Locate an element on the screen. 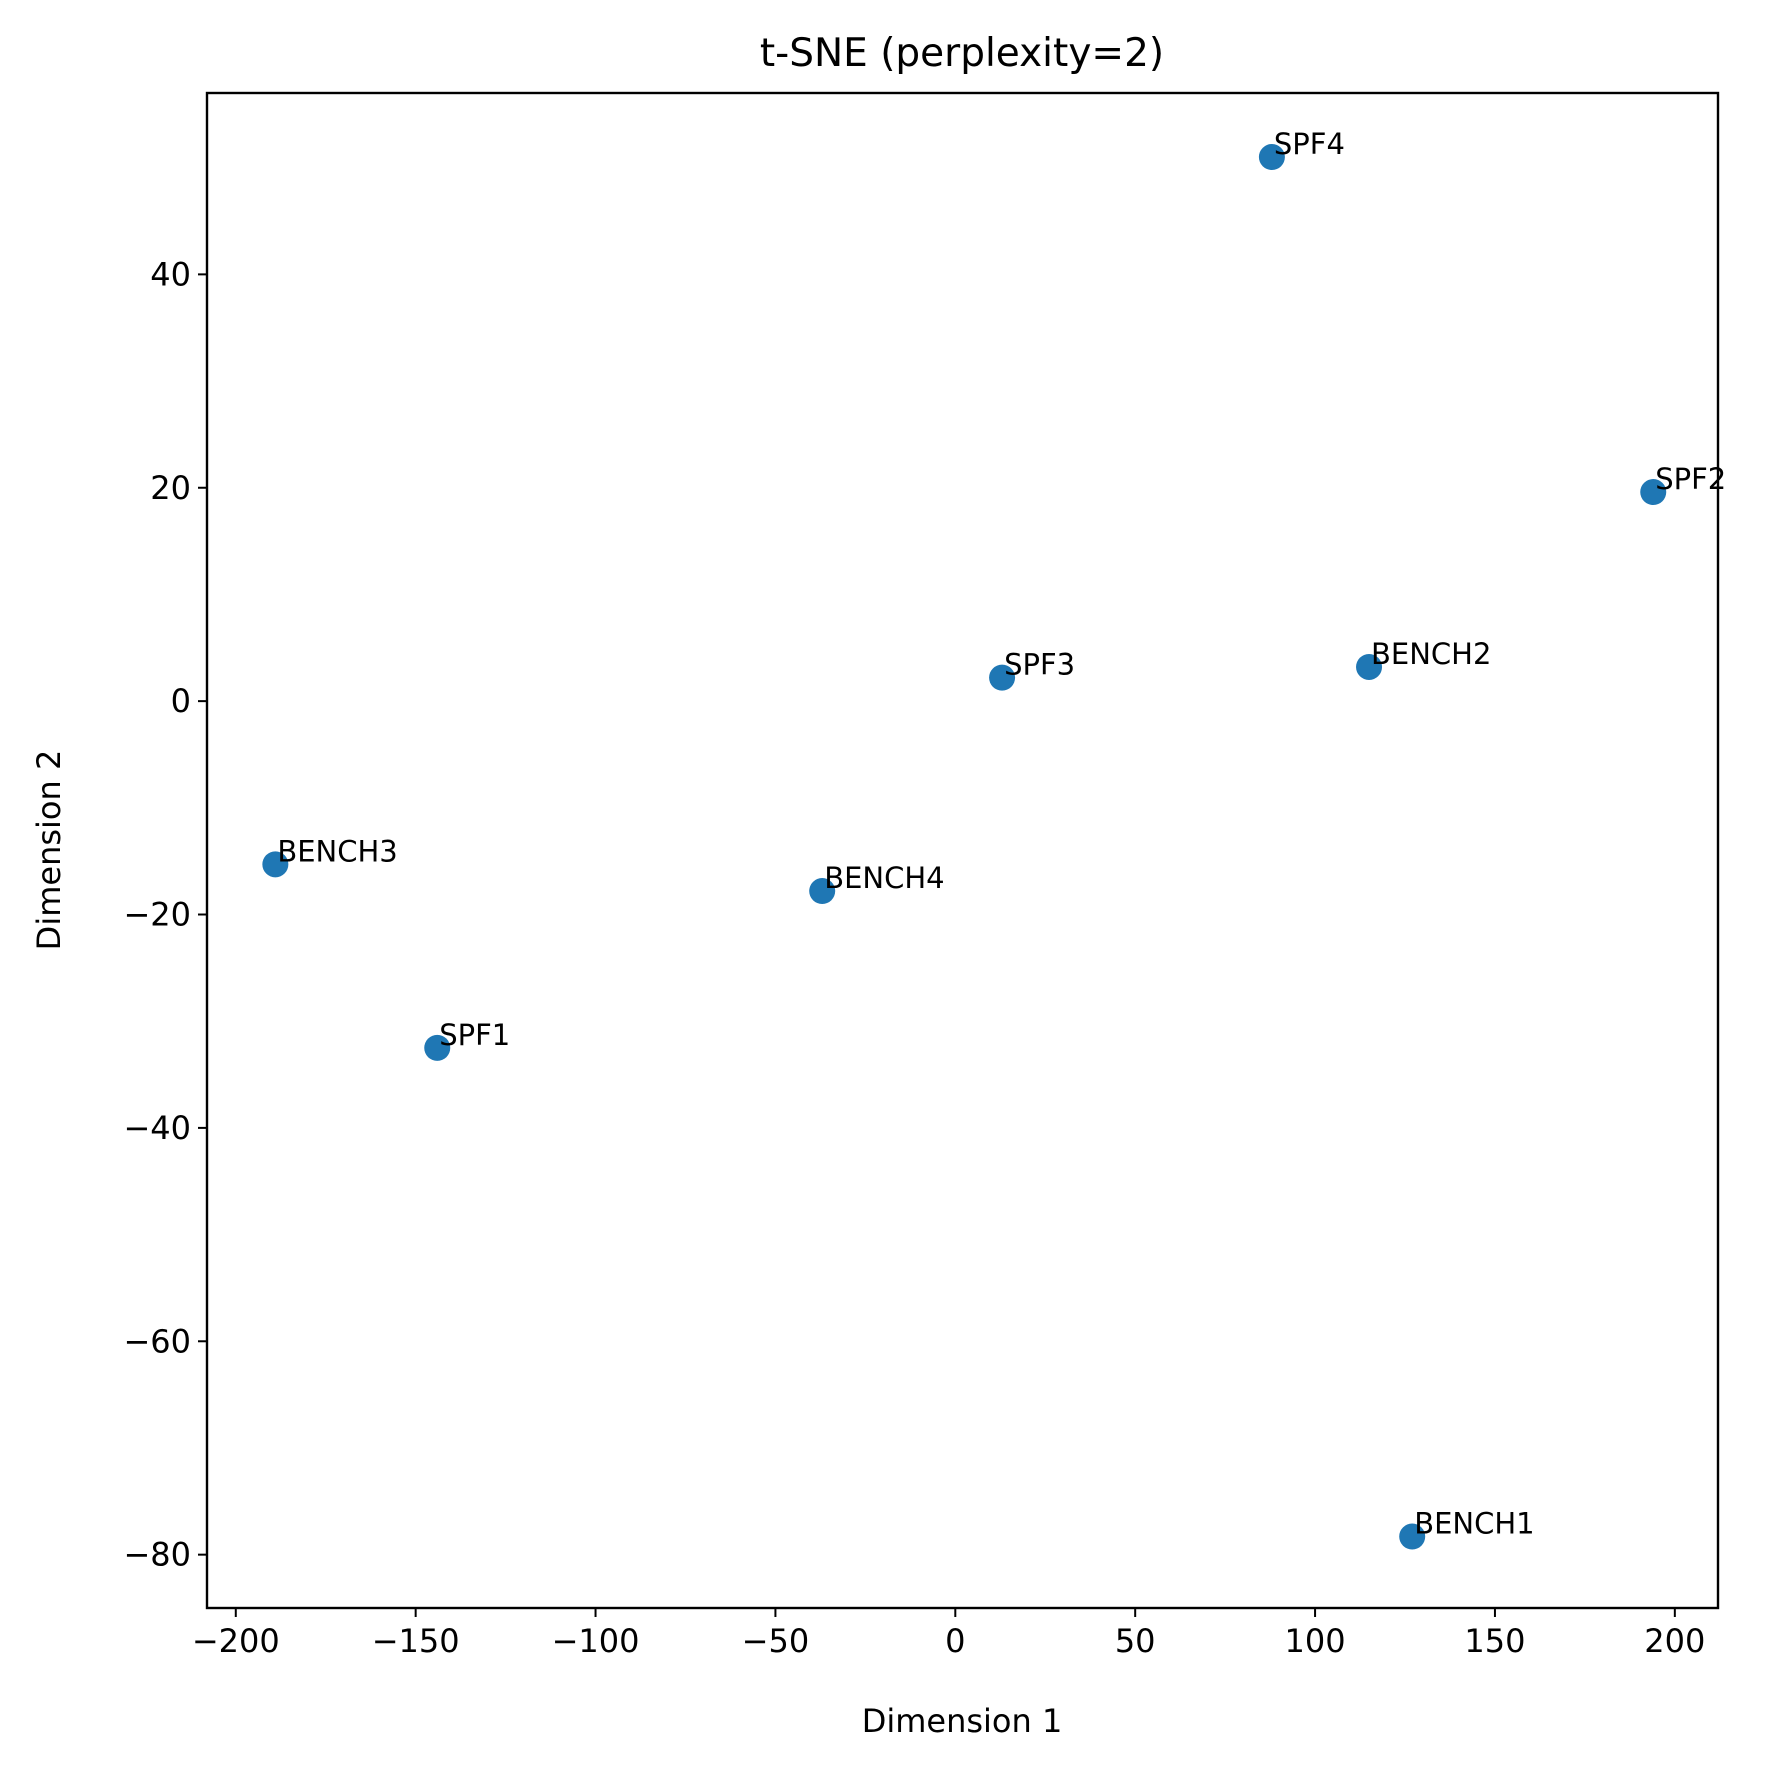  y-tick-label: −60 is located at coordinates (157, 1341).